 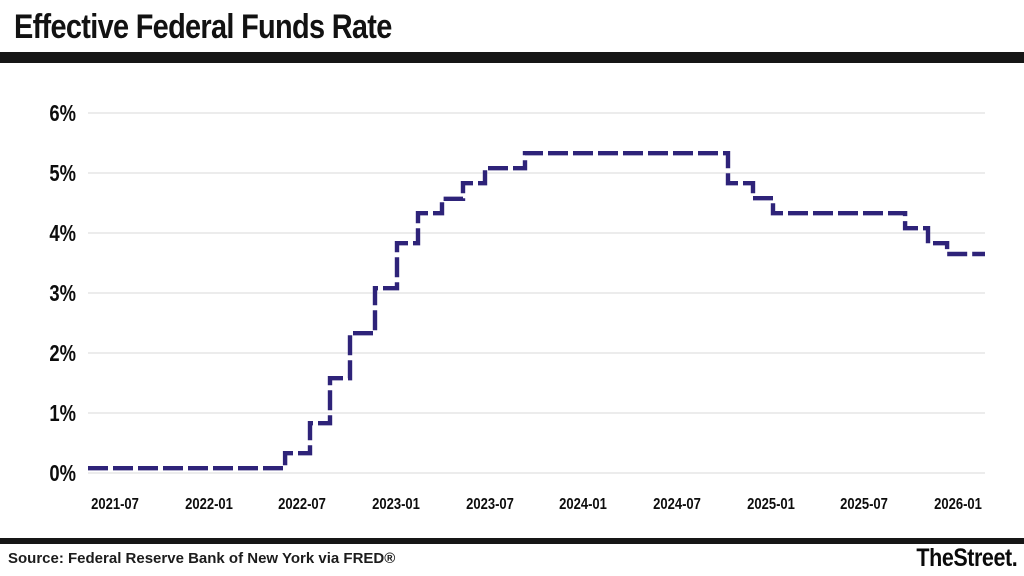 What do you see at coordinates (62, 173) in the screenshot?
I see `y-tick-label: 5%` at bounding box center [62, 173].